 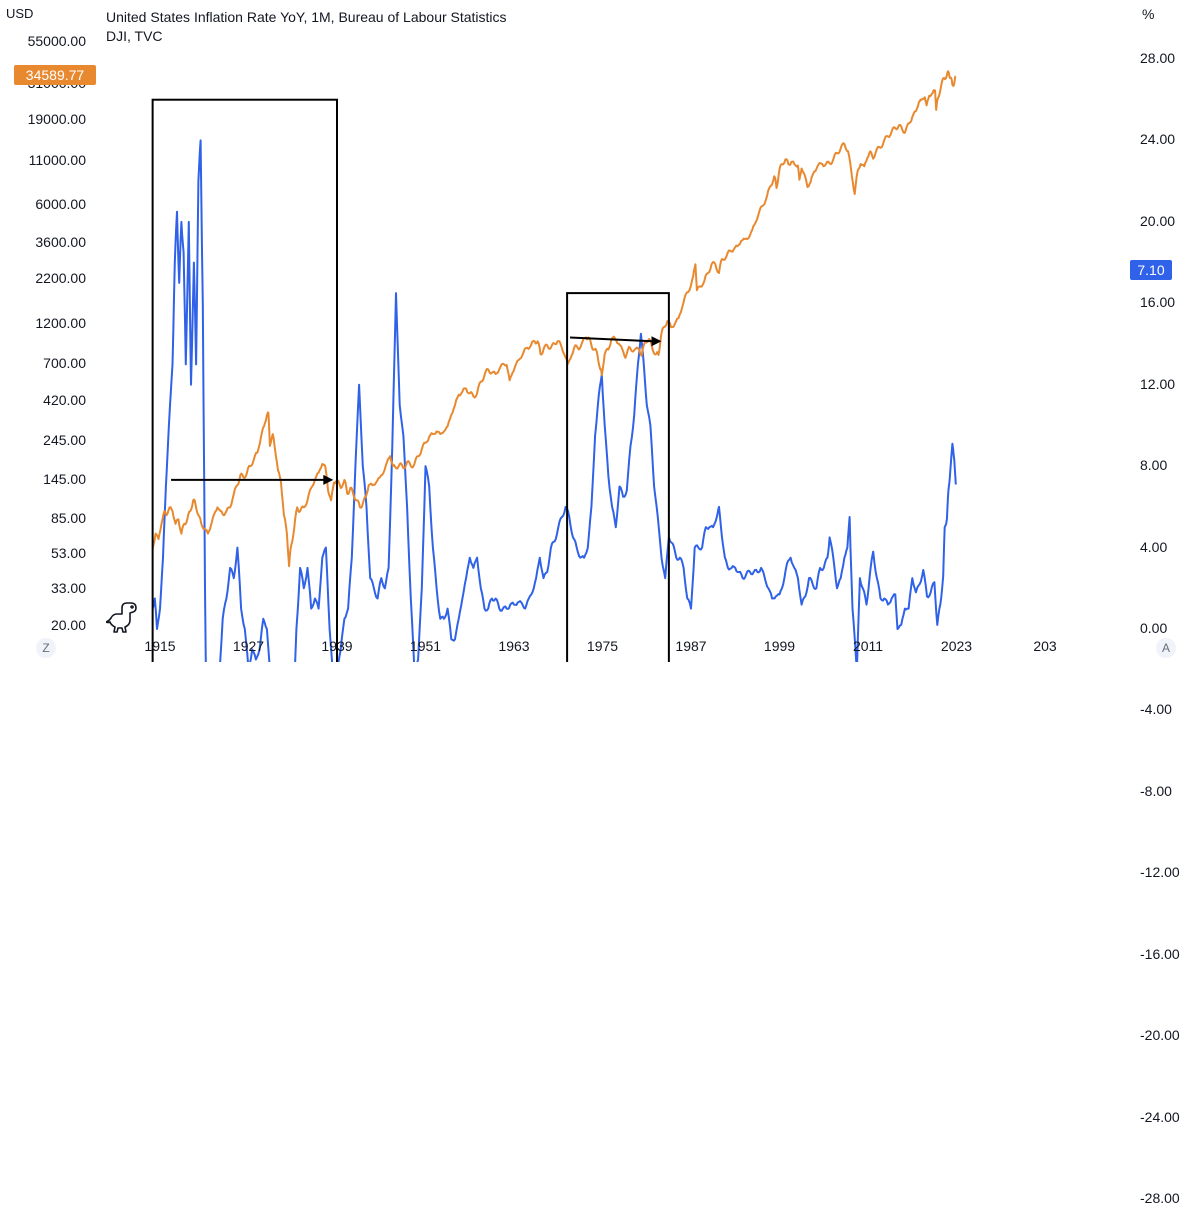 I want to click on price-axis-tick: 19000.00, so click(x=56, y=119).